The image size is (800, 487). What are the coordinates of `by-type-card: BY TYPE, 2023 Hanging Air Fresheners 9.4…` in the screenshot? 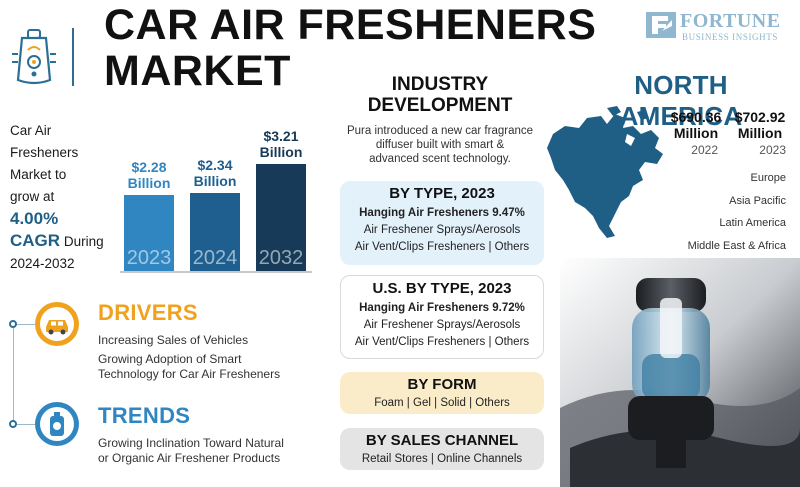 It's located at (442, 223).